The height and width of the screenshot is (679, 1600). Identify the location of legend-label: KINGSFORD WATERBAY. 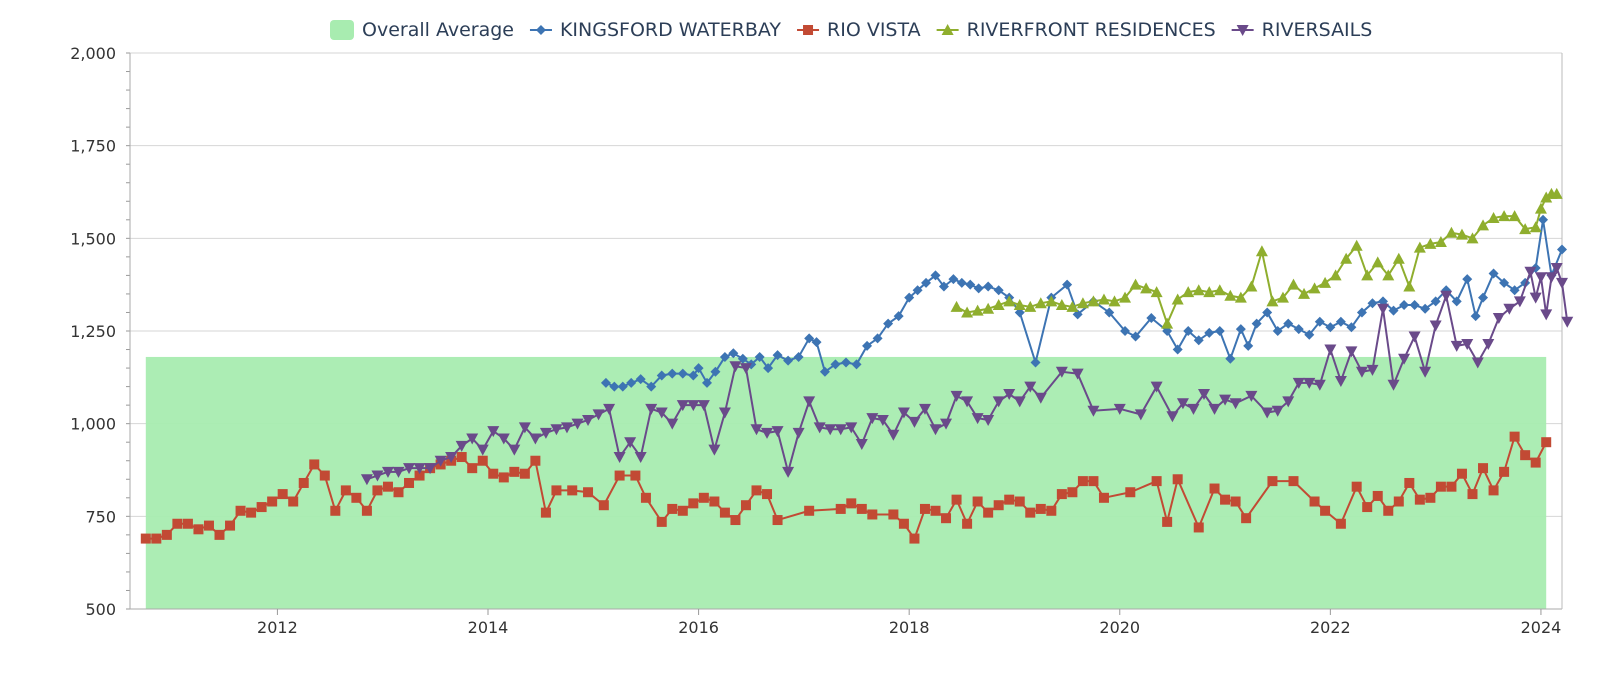
(670, 30).